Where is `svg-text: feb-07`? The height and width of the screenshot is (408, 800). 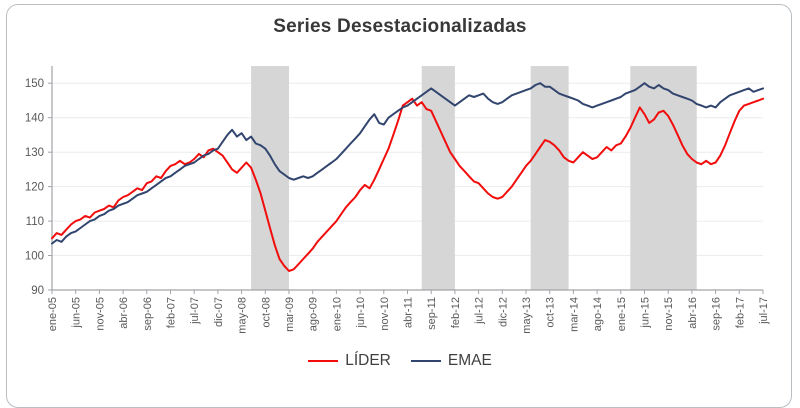
svg-text: feb-07 is located at coordinates (172, 312).